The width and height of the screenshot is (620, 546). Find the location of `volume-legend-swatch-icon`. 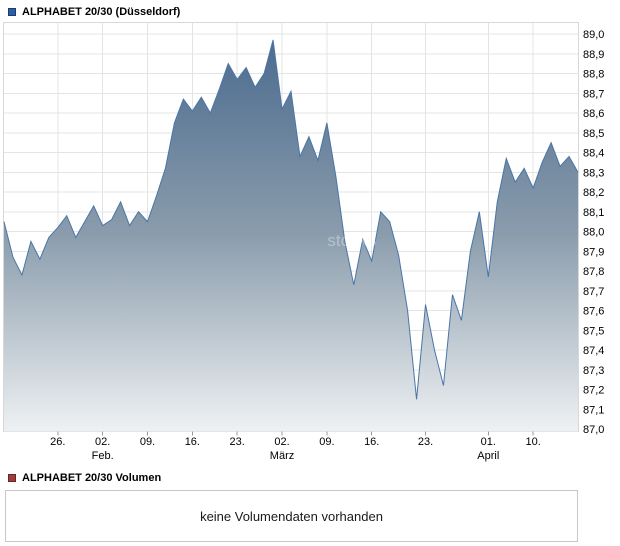

volume-legend-swatch-icon is located at coordinates (12, 477).